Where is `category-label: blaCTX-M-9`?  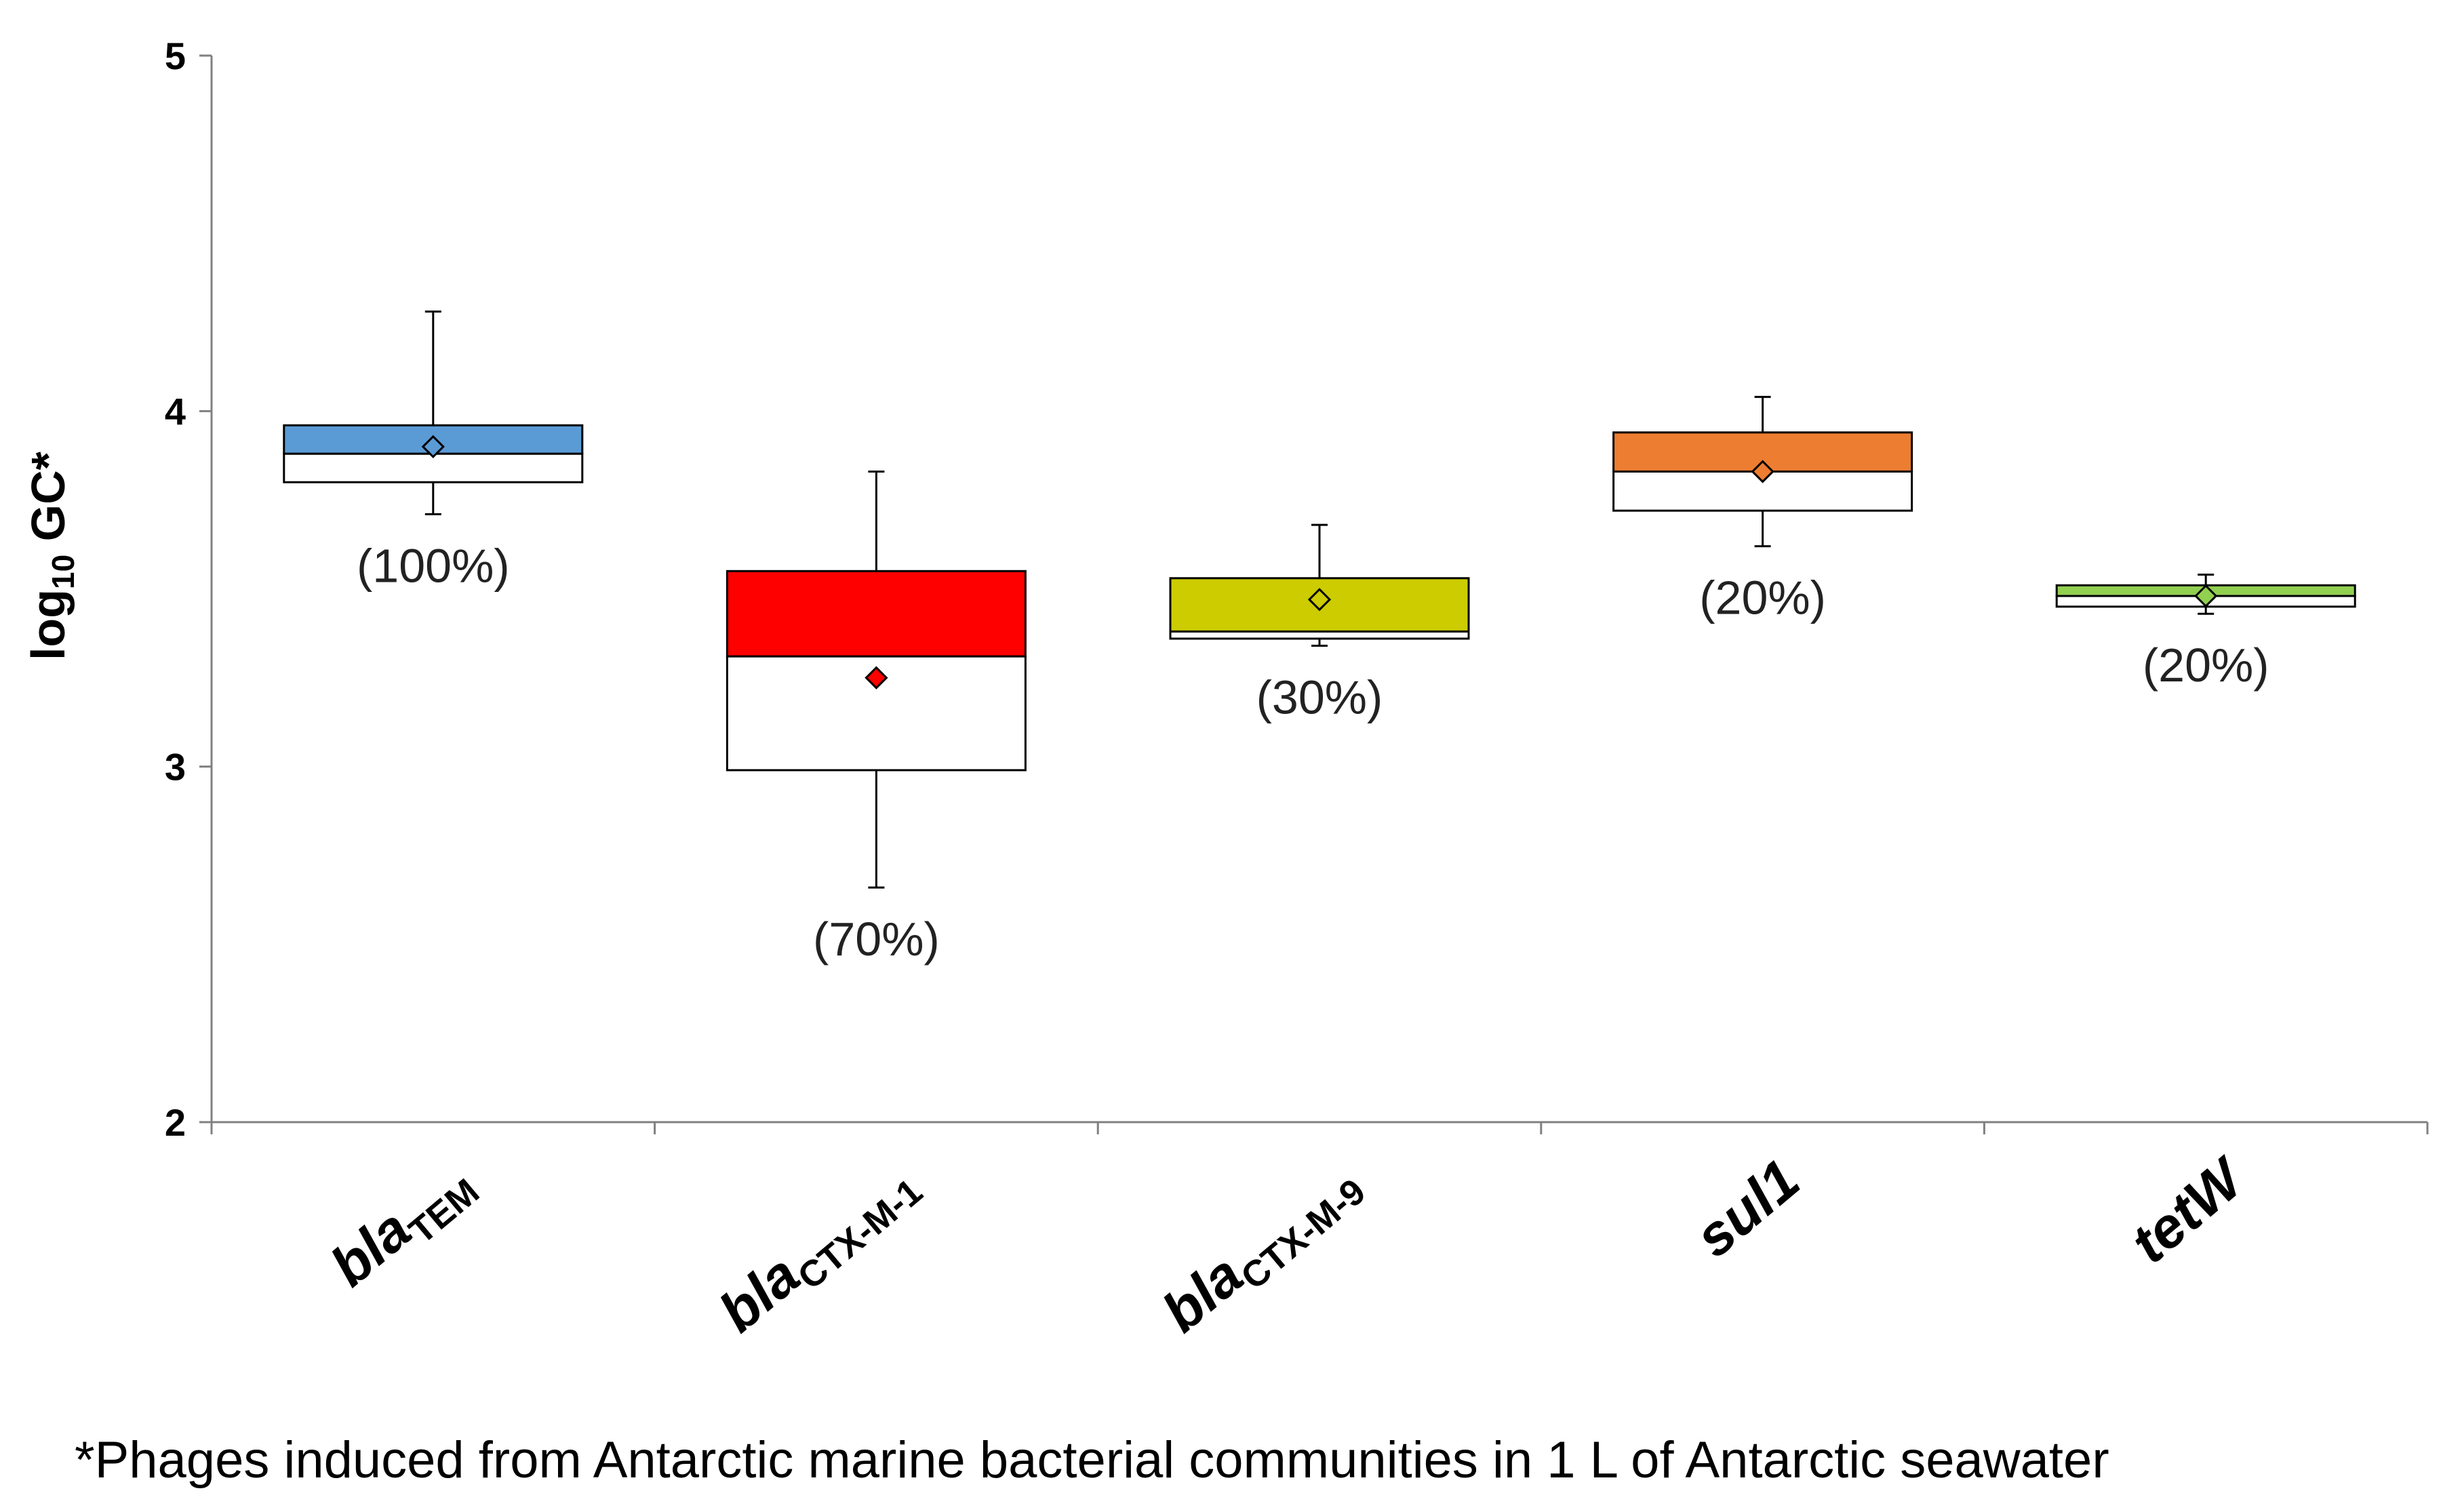 category-label: blaCTX-M-9 is located at coordinates (1261, 1249).